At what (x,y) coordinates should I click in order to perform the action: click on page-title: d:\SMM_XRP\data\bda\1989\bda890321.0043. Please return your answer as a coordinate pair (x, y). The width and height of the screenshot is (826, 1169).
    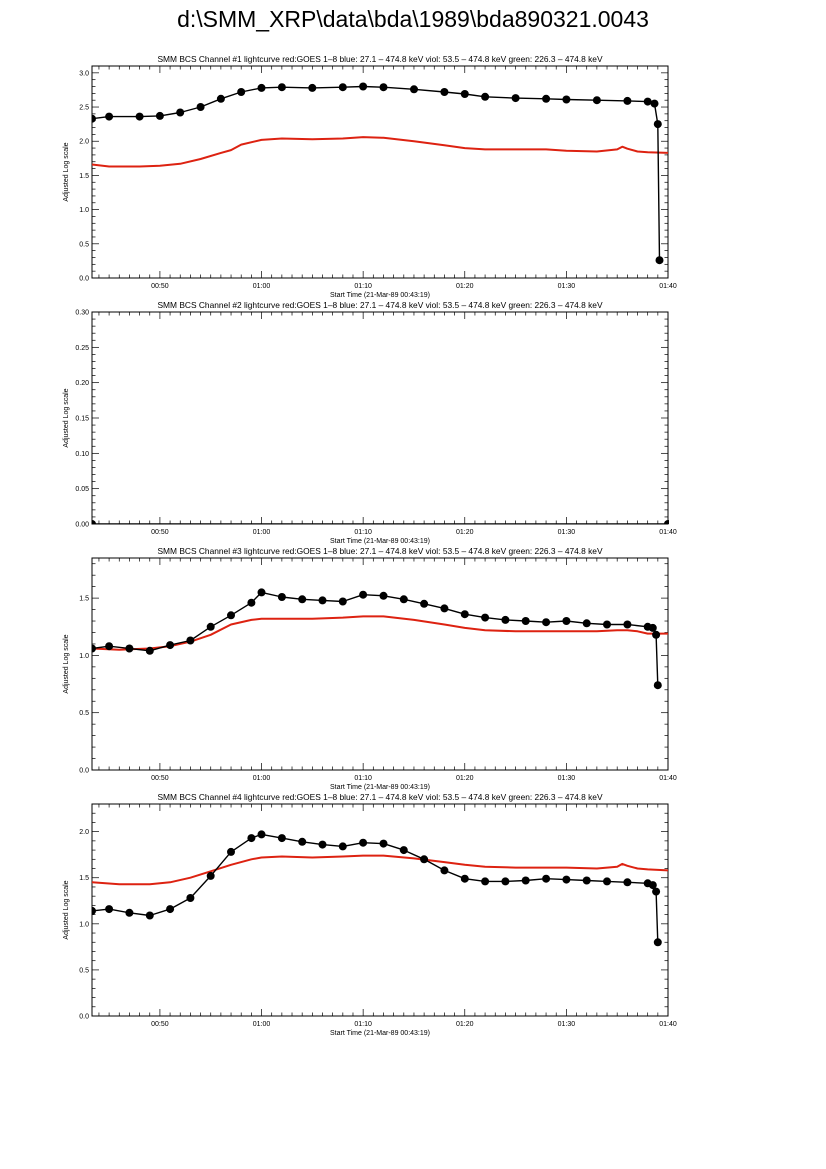
    Looking at the image, I should click on (413, 19).